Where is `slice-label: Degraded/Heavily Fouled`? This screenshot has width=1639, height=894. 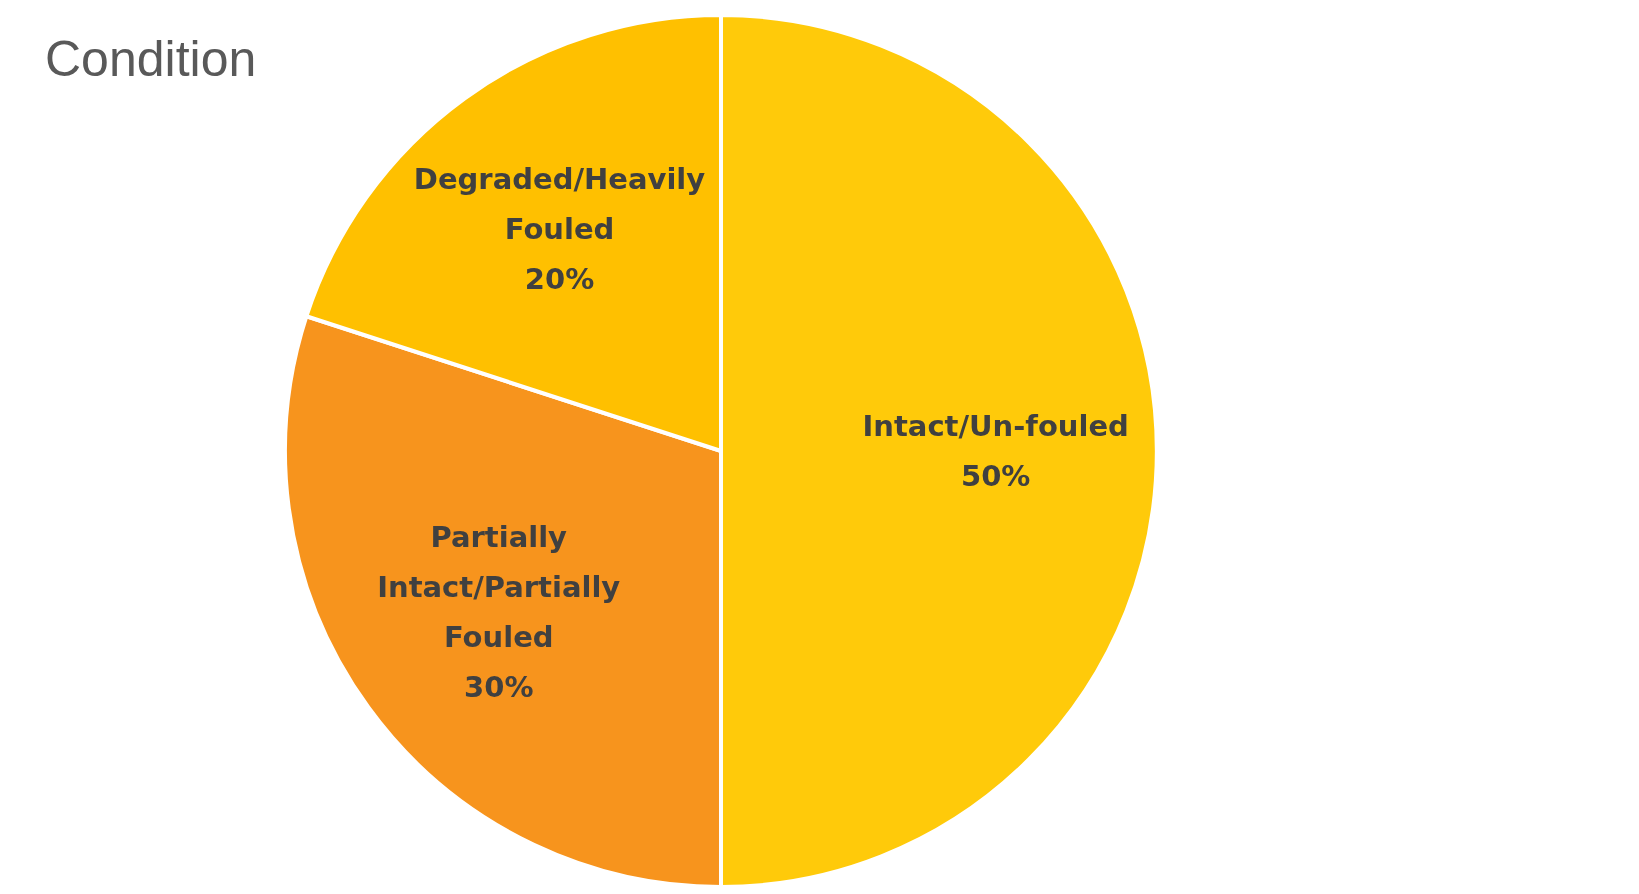 slice-label: Degraded/Heavily Fouled is located at coordinates (559, 203).